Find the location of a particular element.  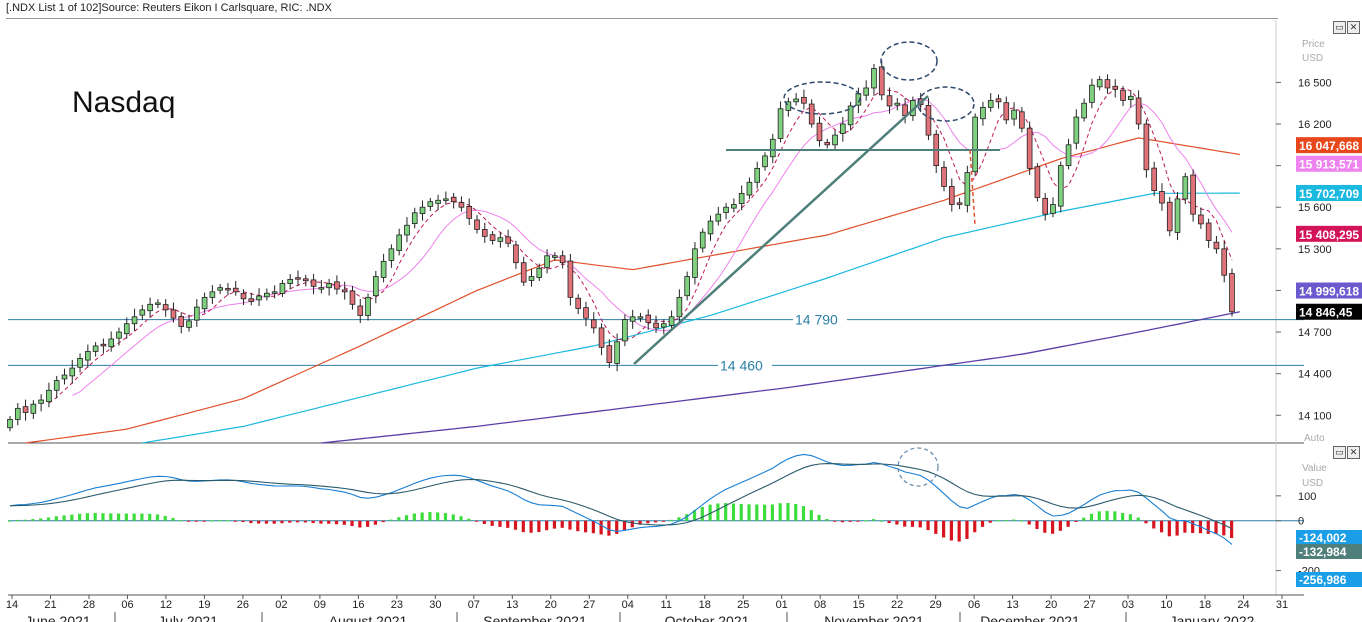

x-tick-label: 21 is located at coordinates (50, 605).